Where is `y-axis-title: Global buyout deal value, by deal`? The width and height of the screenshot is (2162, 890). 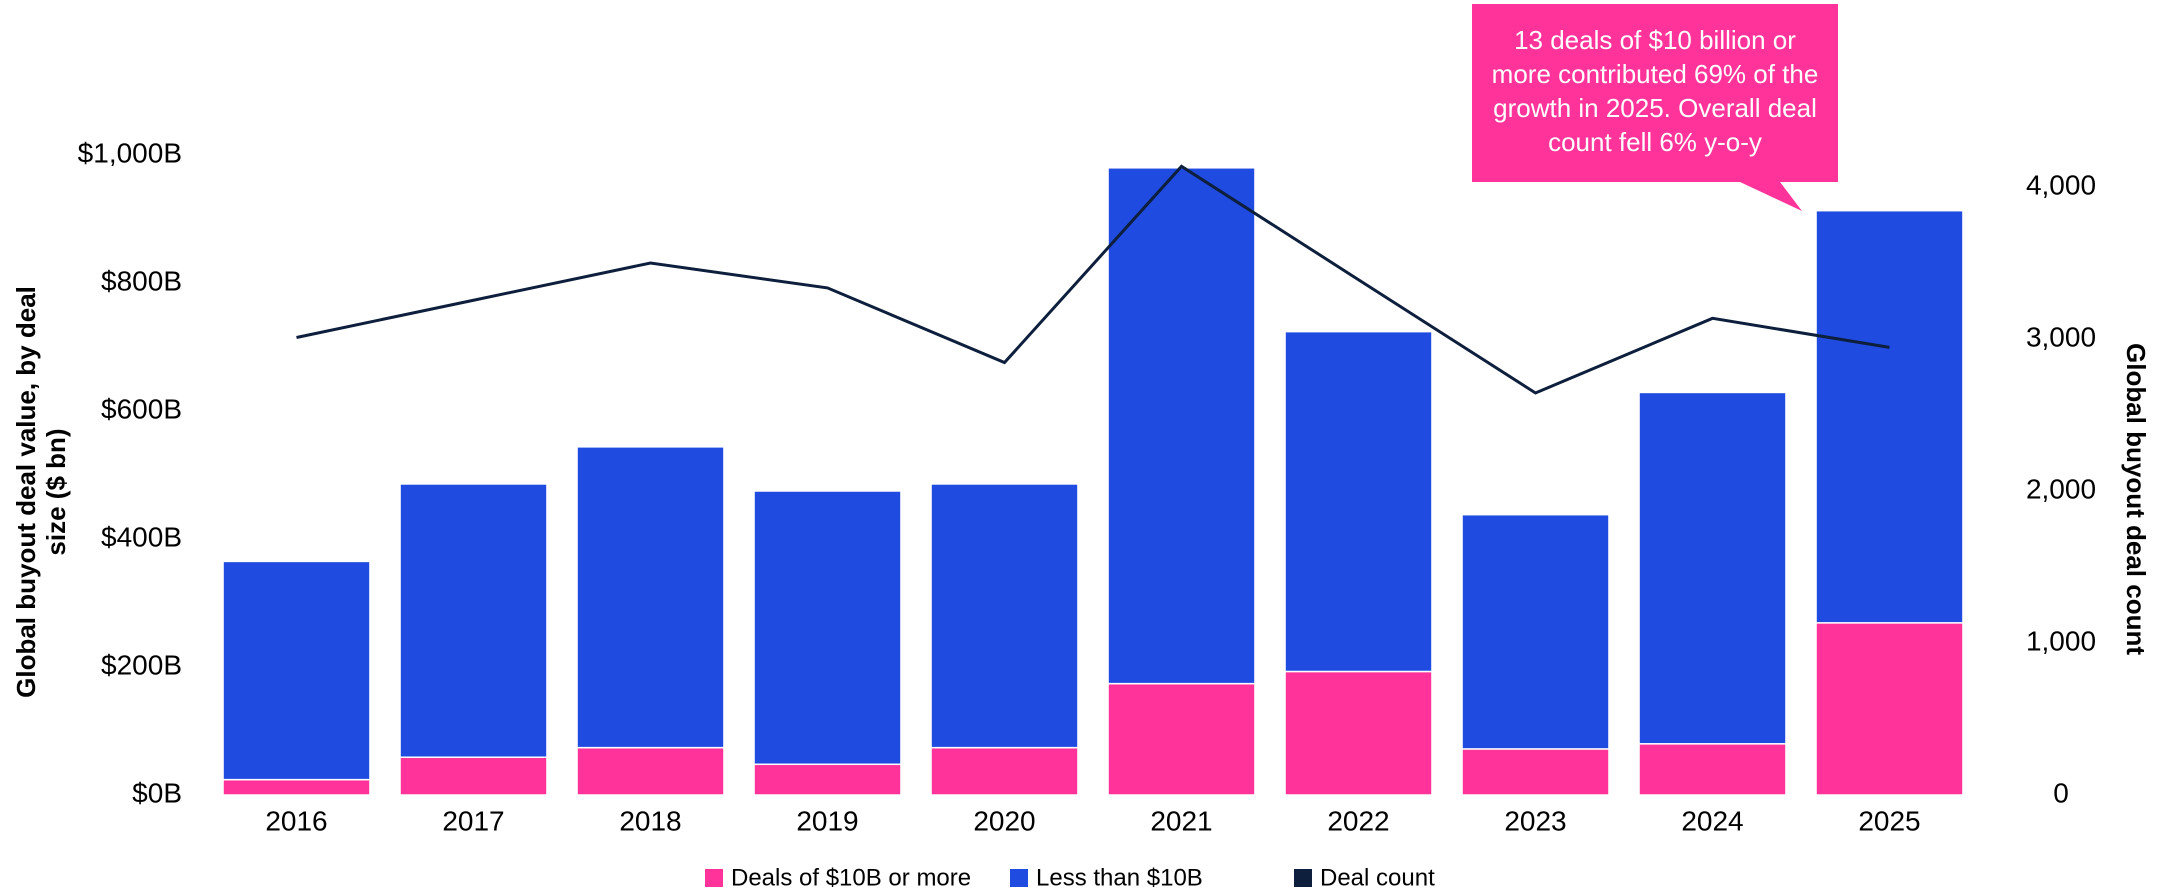
y-axis-title: Global buyout deal value, by deal is located at coordinates (26, 492).